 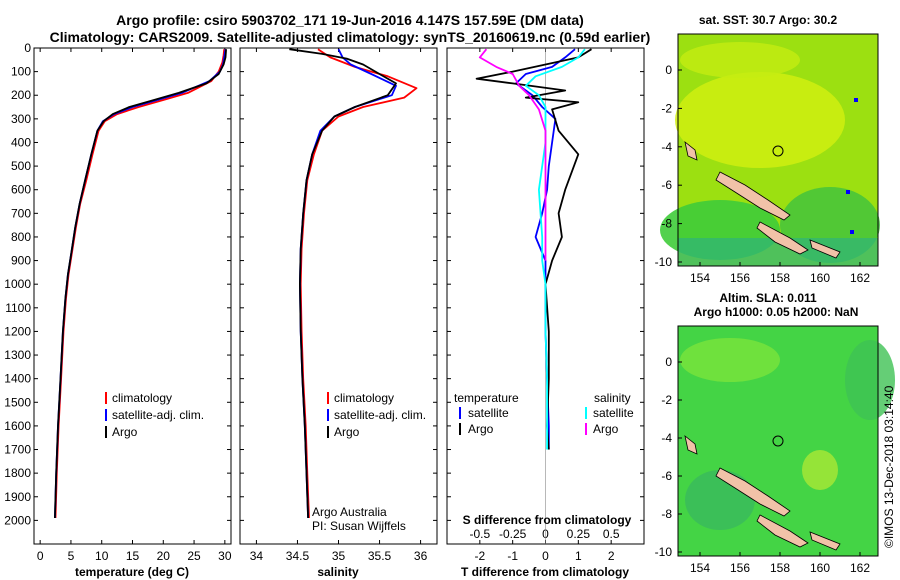 What do you see at coordinates (889, 466) in the screenshot?
I see `footer-credit: ©IMOS 13-Dec-2018 03:14:40` at bounding box center [889, 466].